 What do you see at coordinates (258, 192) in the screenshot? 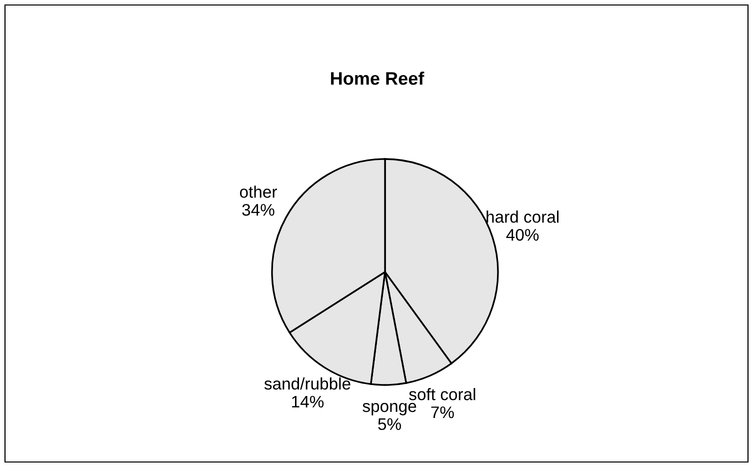
I see `slice-label: other` at bounding box center [258, 192].